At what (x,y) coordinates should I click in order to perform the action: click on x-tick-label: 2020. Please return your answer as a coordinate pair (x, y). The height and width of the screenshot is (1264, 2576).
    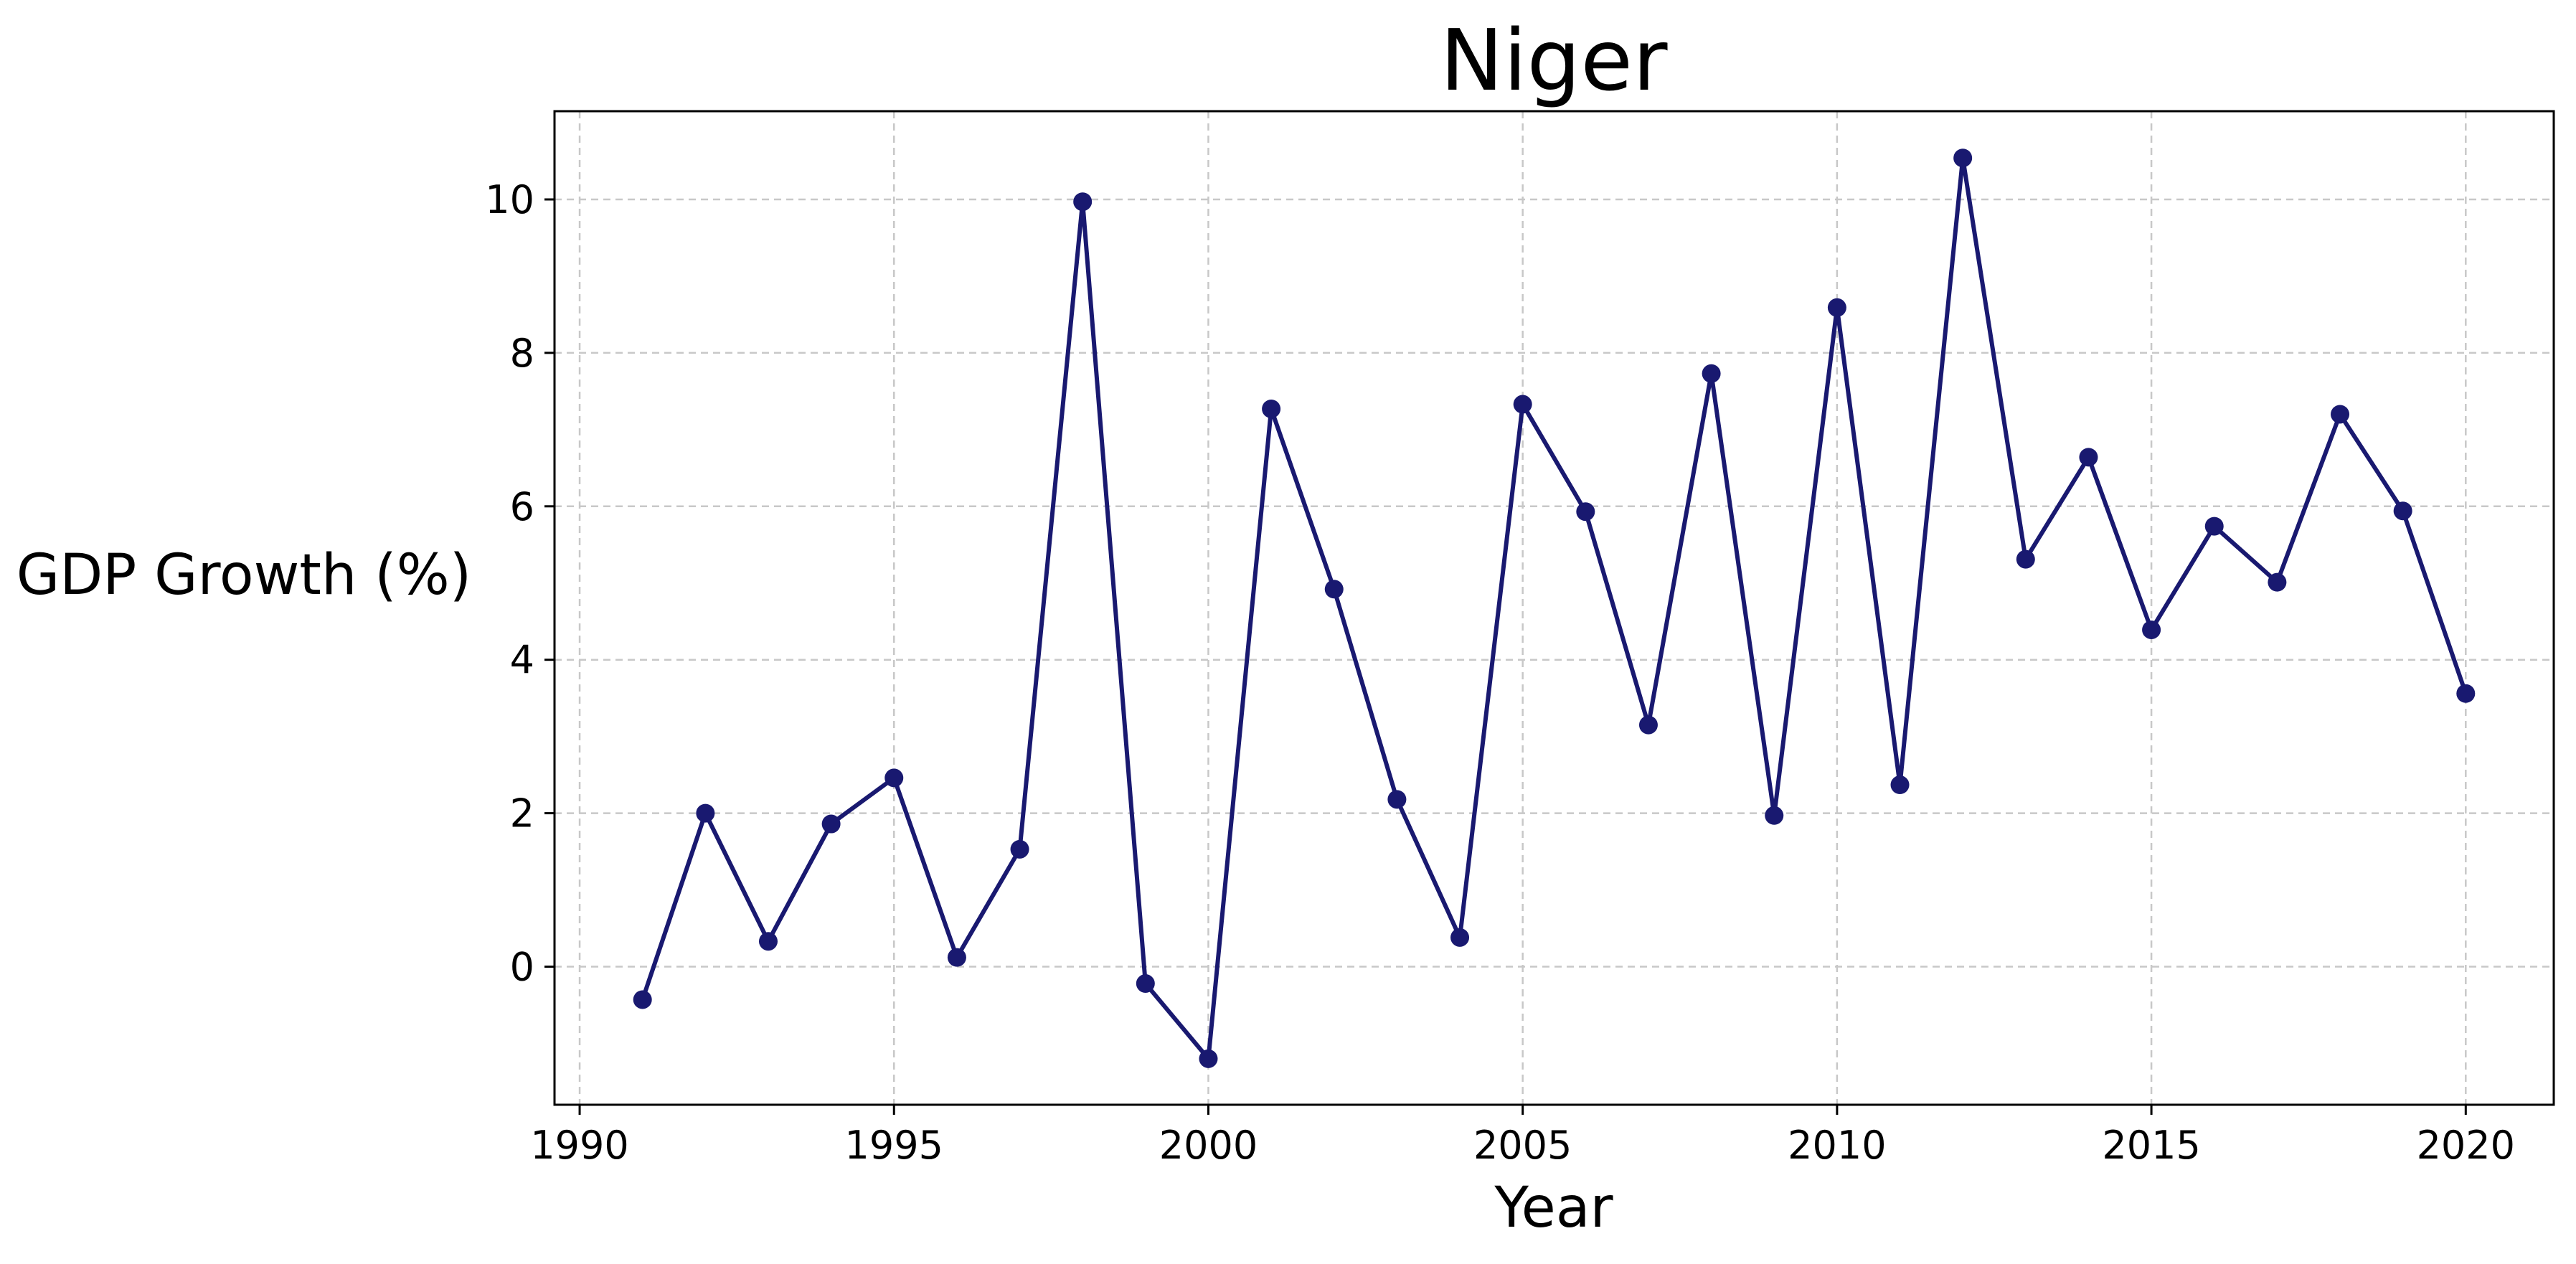
    Looking at the image, I should click on (2466, 1146).